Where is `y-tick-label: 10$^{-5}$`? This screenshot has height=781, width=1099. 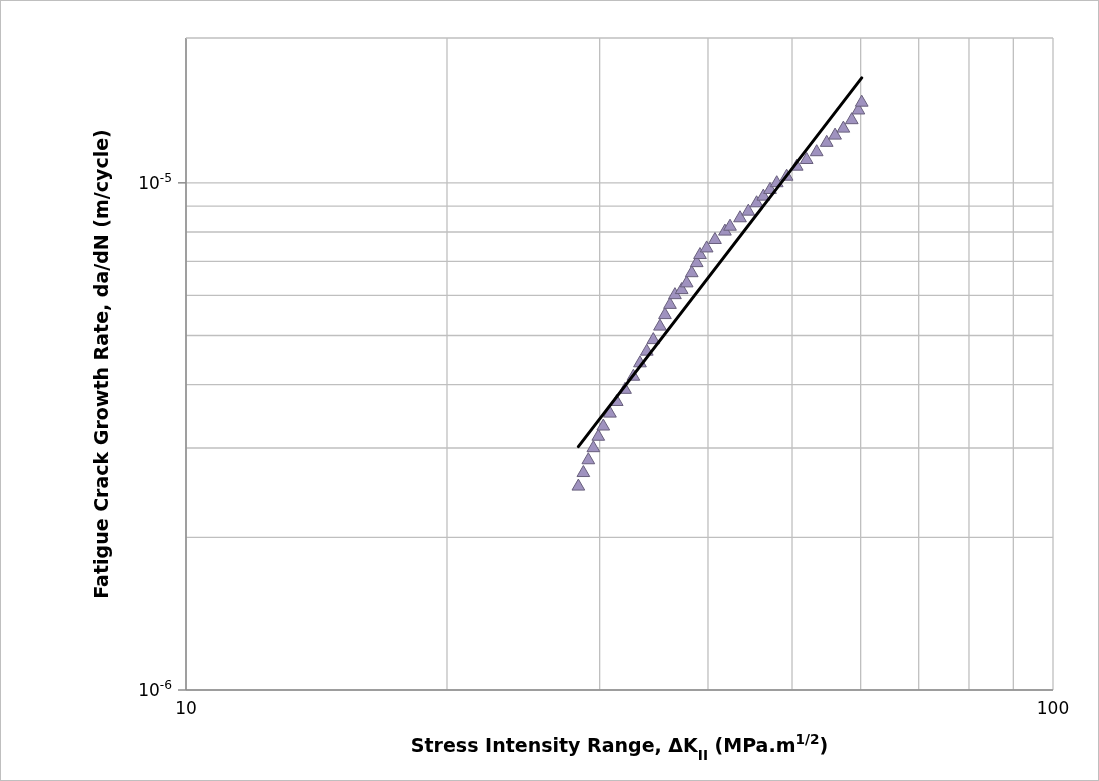
y-tick-label: 10$^{-5}$ is located at coordinates (155, 181).